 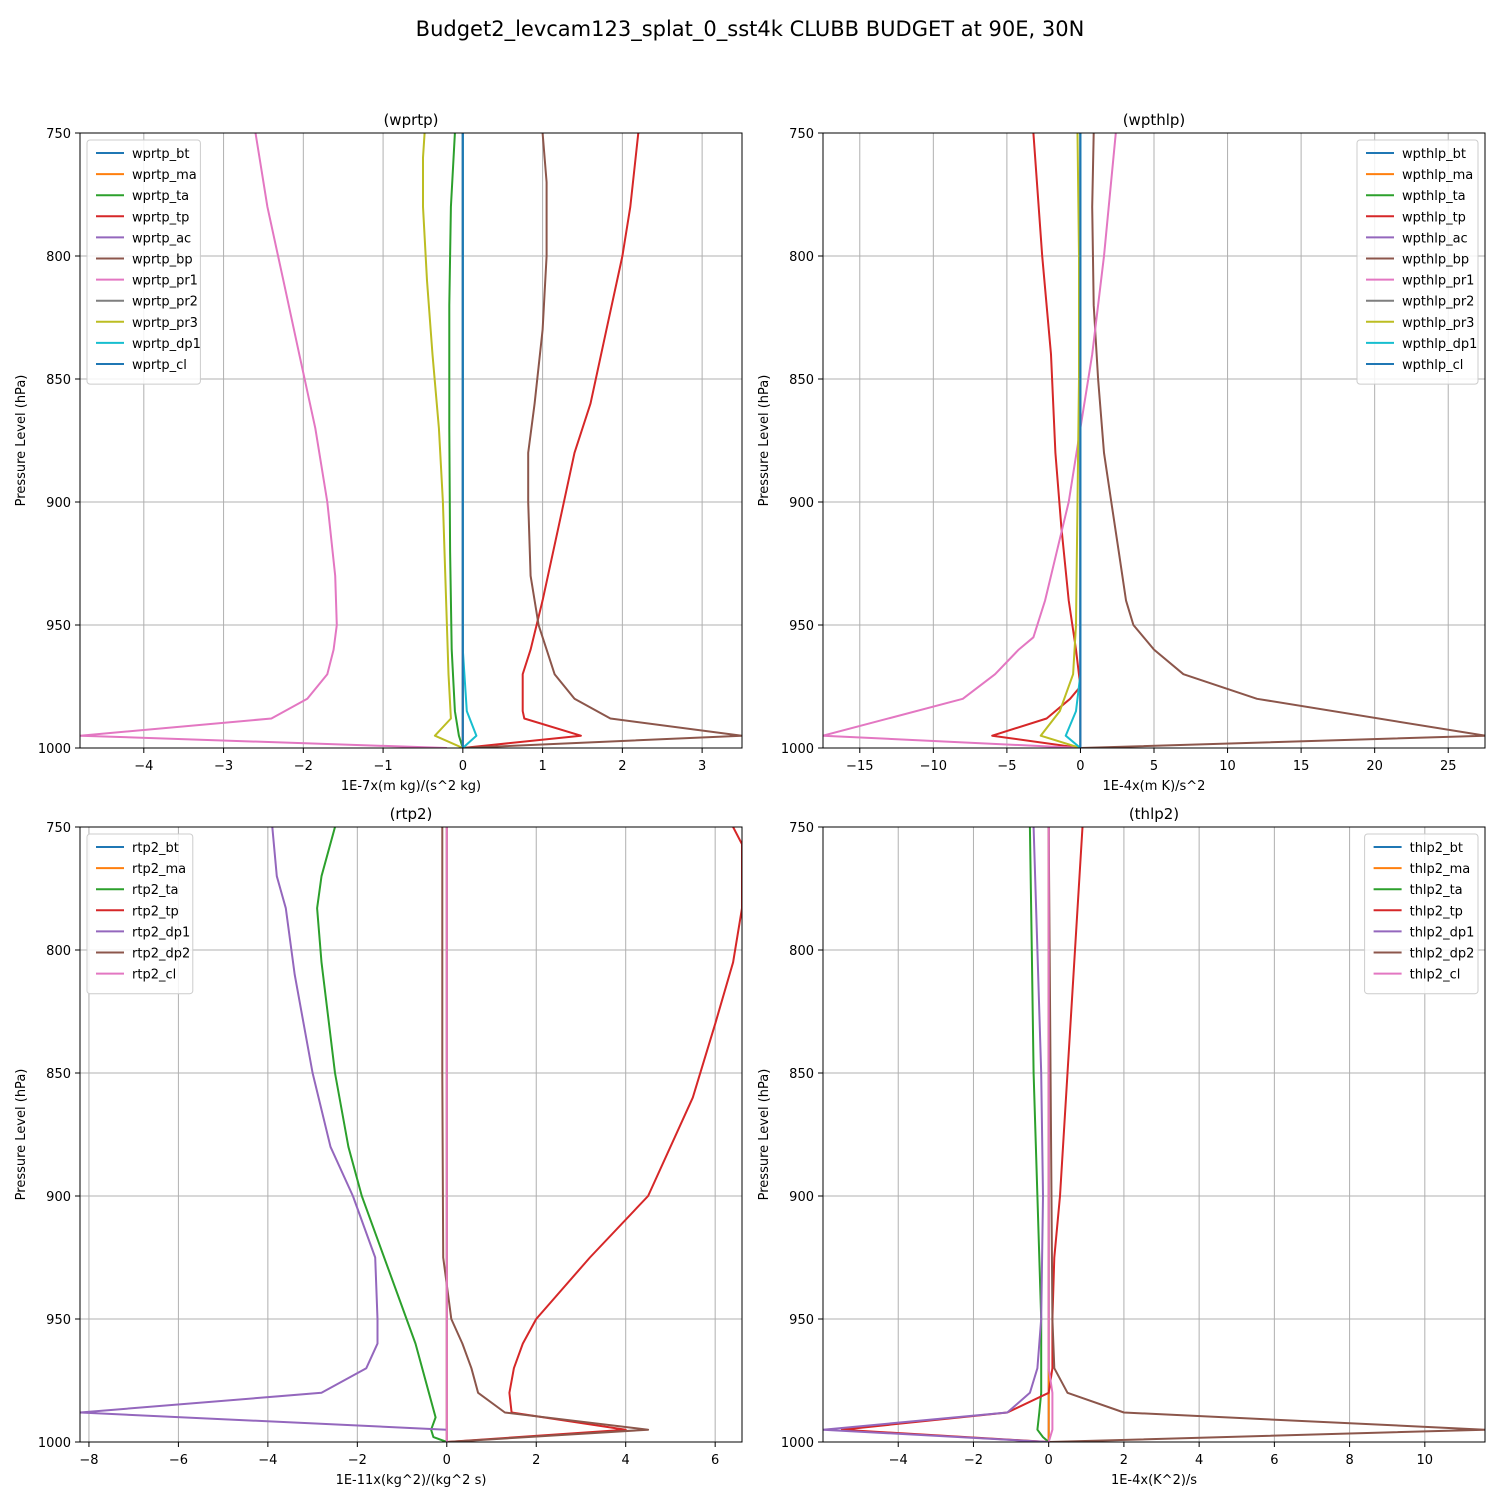 What do you see at coordinates (1435, 260) in the screenshot?
I see `legend-label: wpthlp_bp` at bounding box center [1435, 260].